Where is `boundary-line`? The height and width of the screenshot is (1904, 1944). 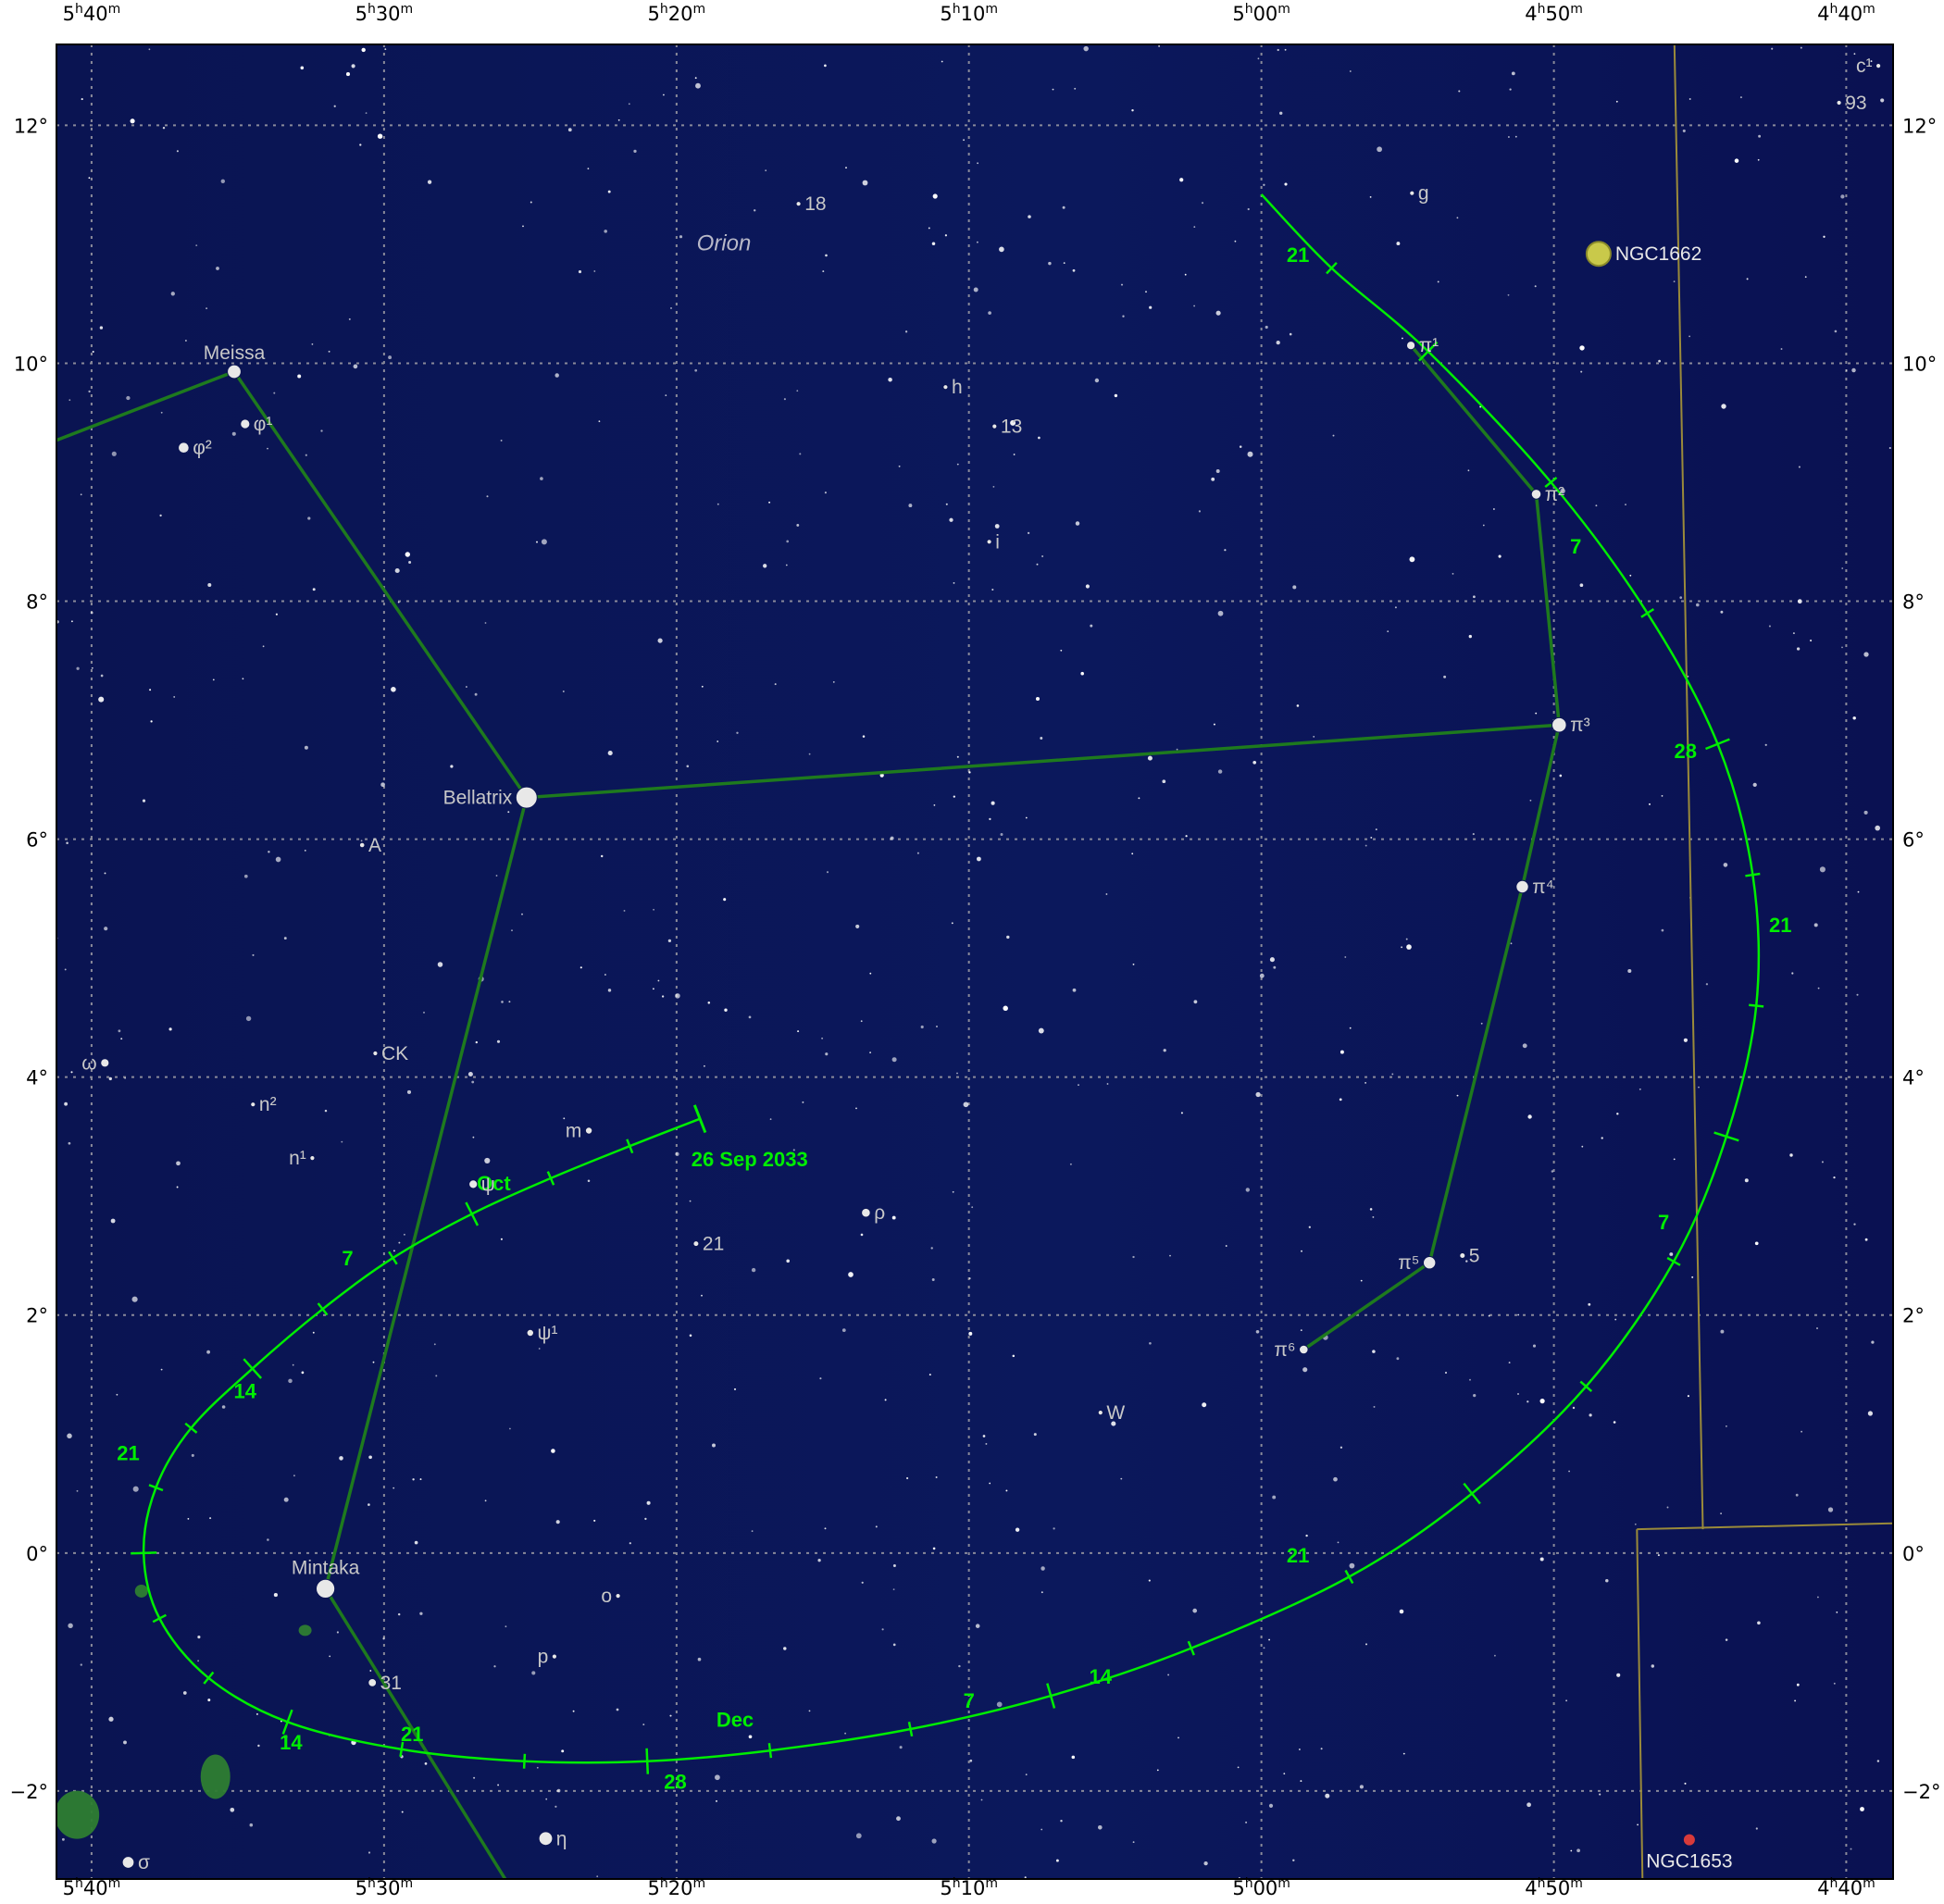 boundary-line is located at coordinates (1765, 1526).